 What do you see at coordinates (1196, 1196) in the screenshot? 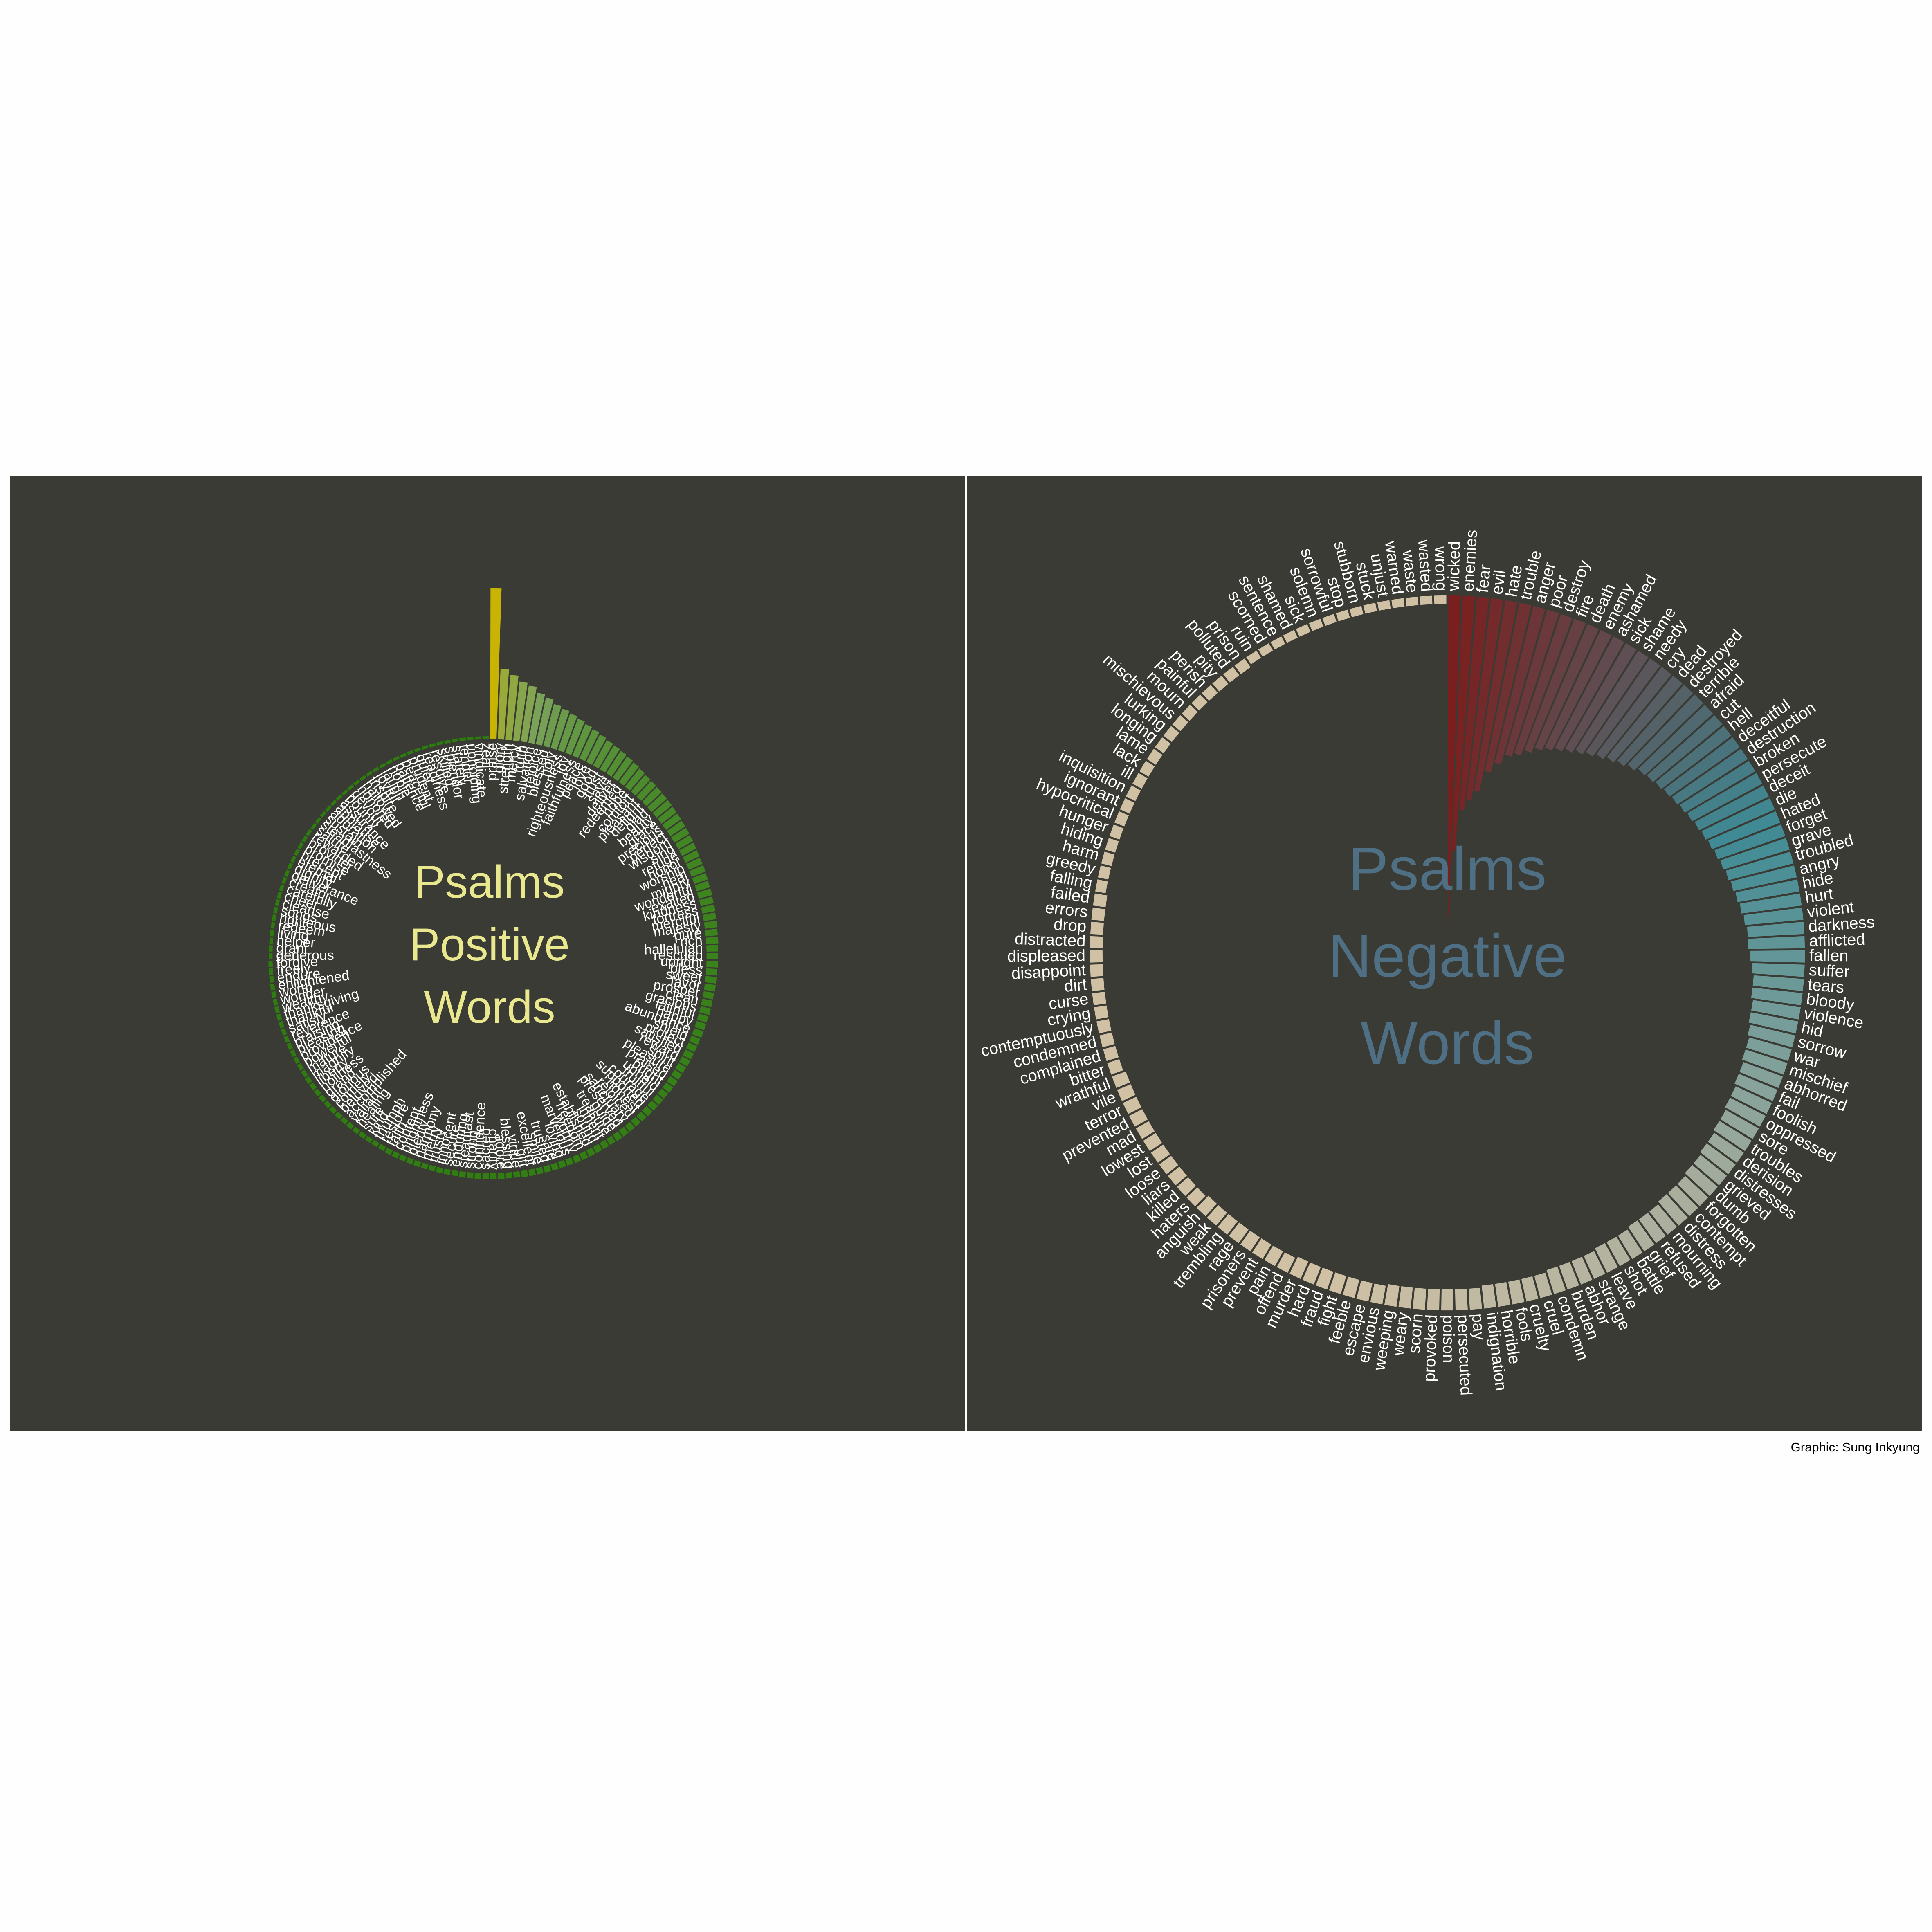
I see `negative-bar-haters` at bounding box center [1196, 1196].